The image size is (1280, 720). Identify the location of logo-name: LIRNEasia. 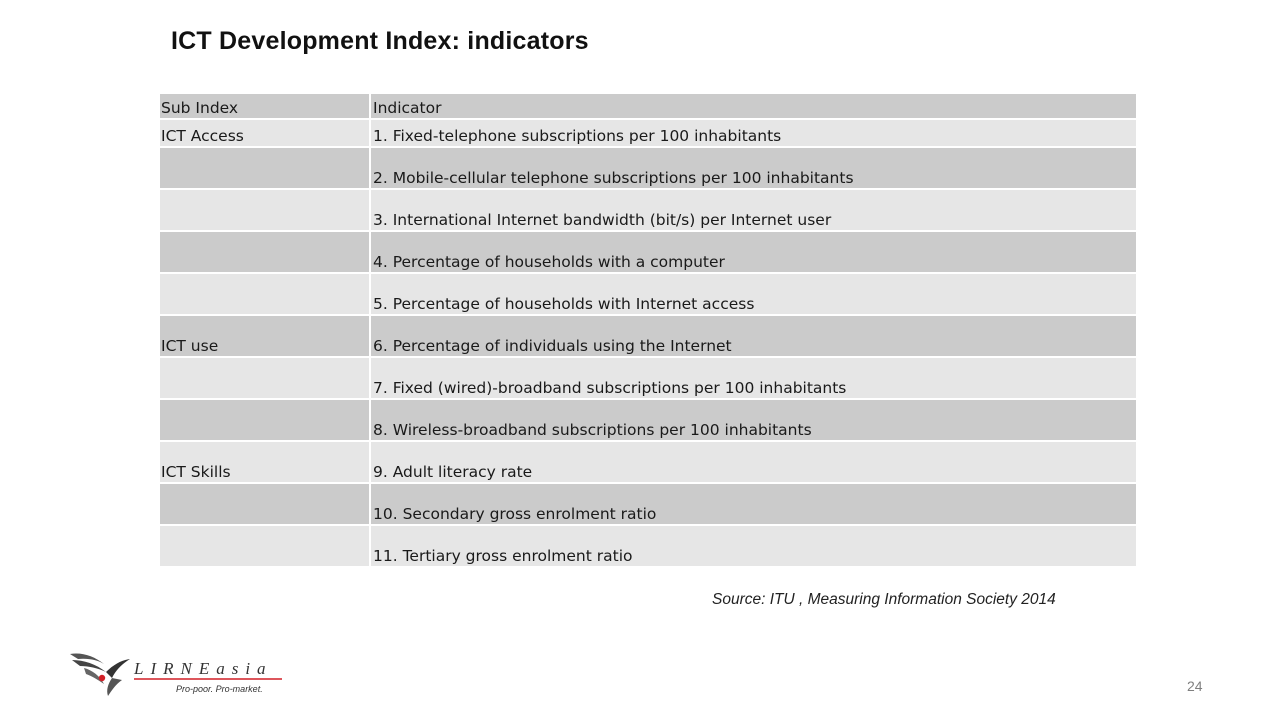
(203, 668).